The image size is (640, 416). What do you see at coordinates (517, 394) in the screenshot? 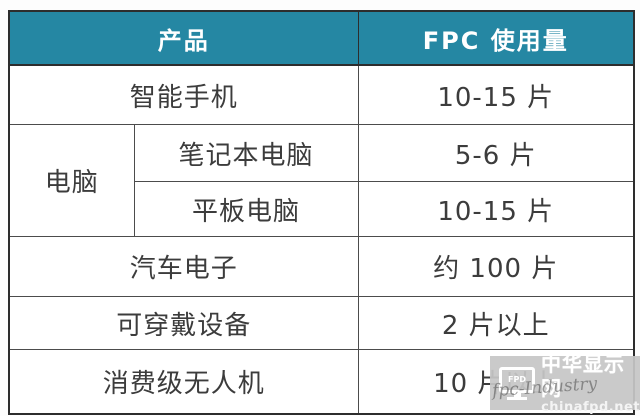
I see `monitor-icon-stand` at bounding box center [517, 394].